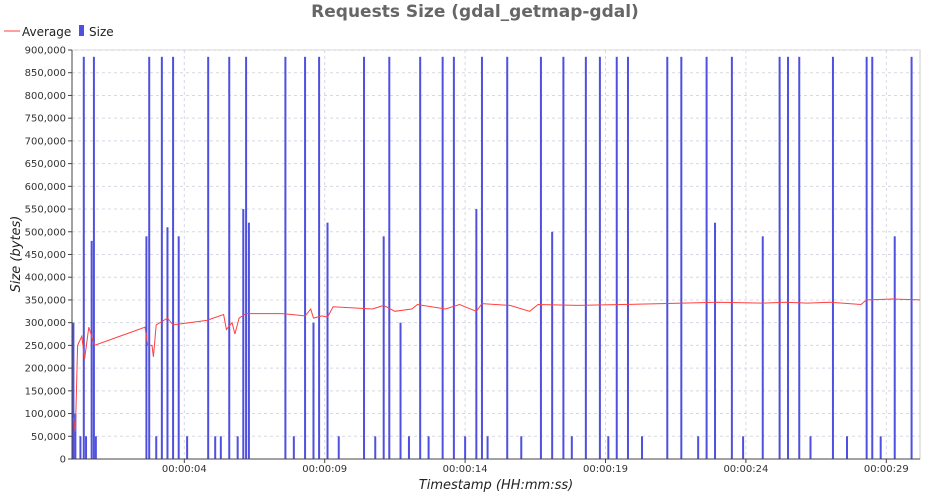  I want to click on y-tick-label: 100,000, so click(45, 414).